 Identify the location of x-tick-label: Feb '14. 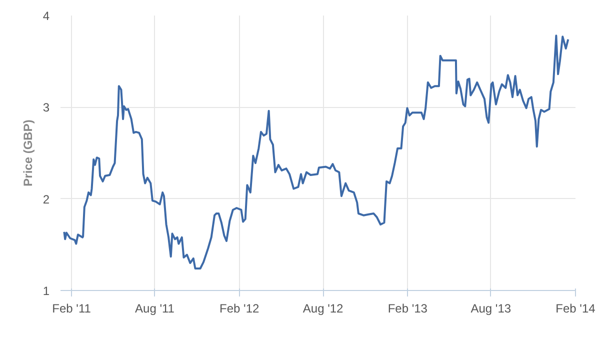
(576, 309).